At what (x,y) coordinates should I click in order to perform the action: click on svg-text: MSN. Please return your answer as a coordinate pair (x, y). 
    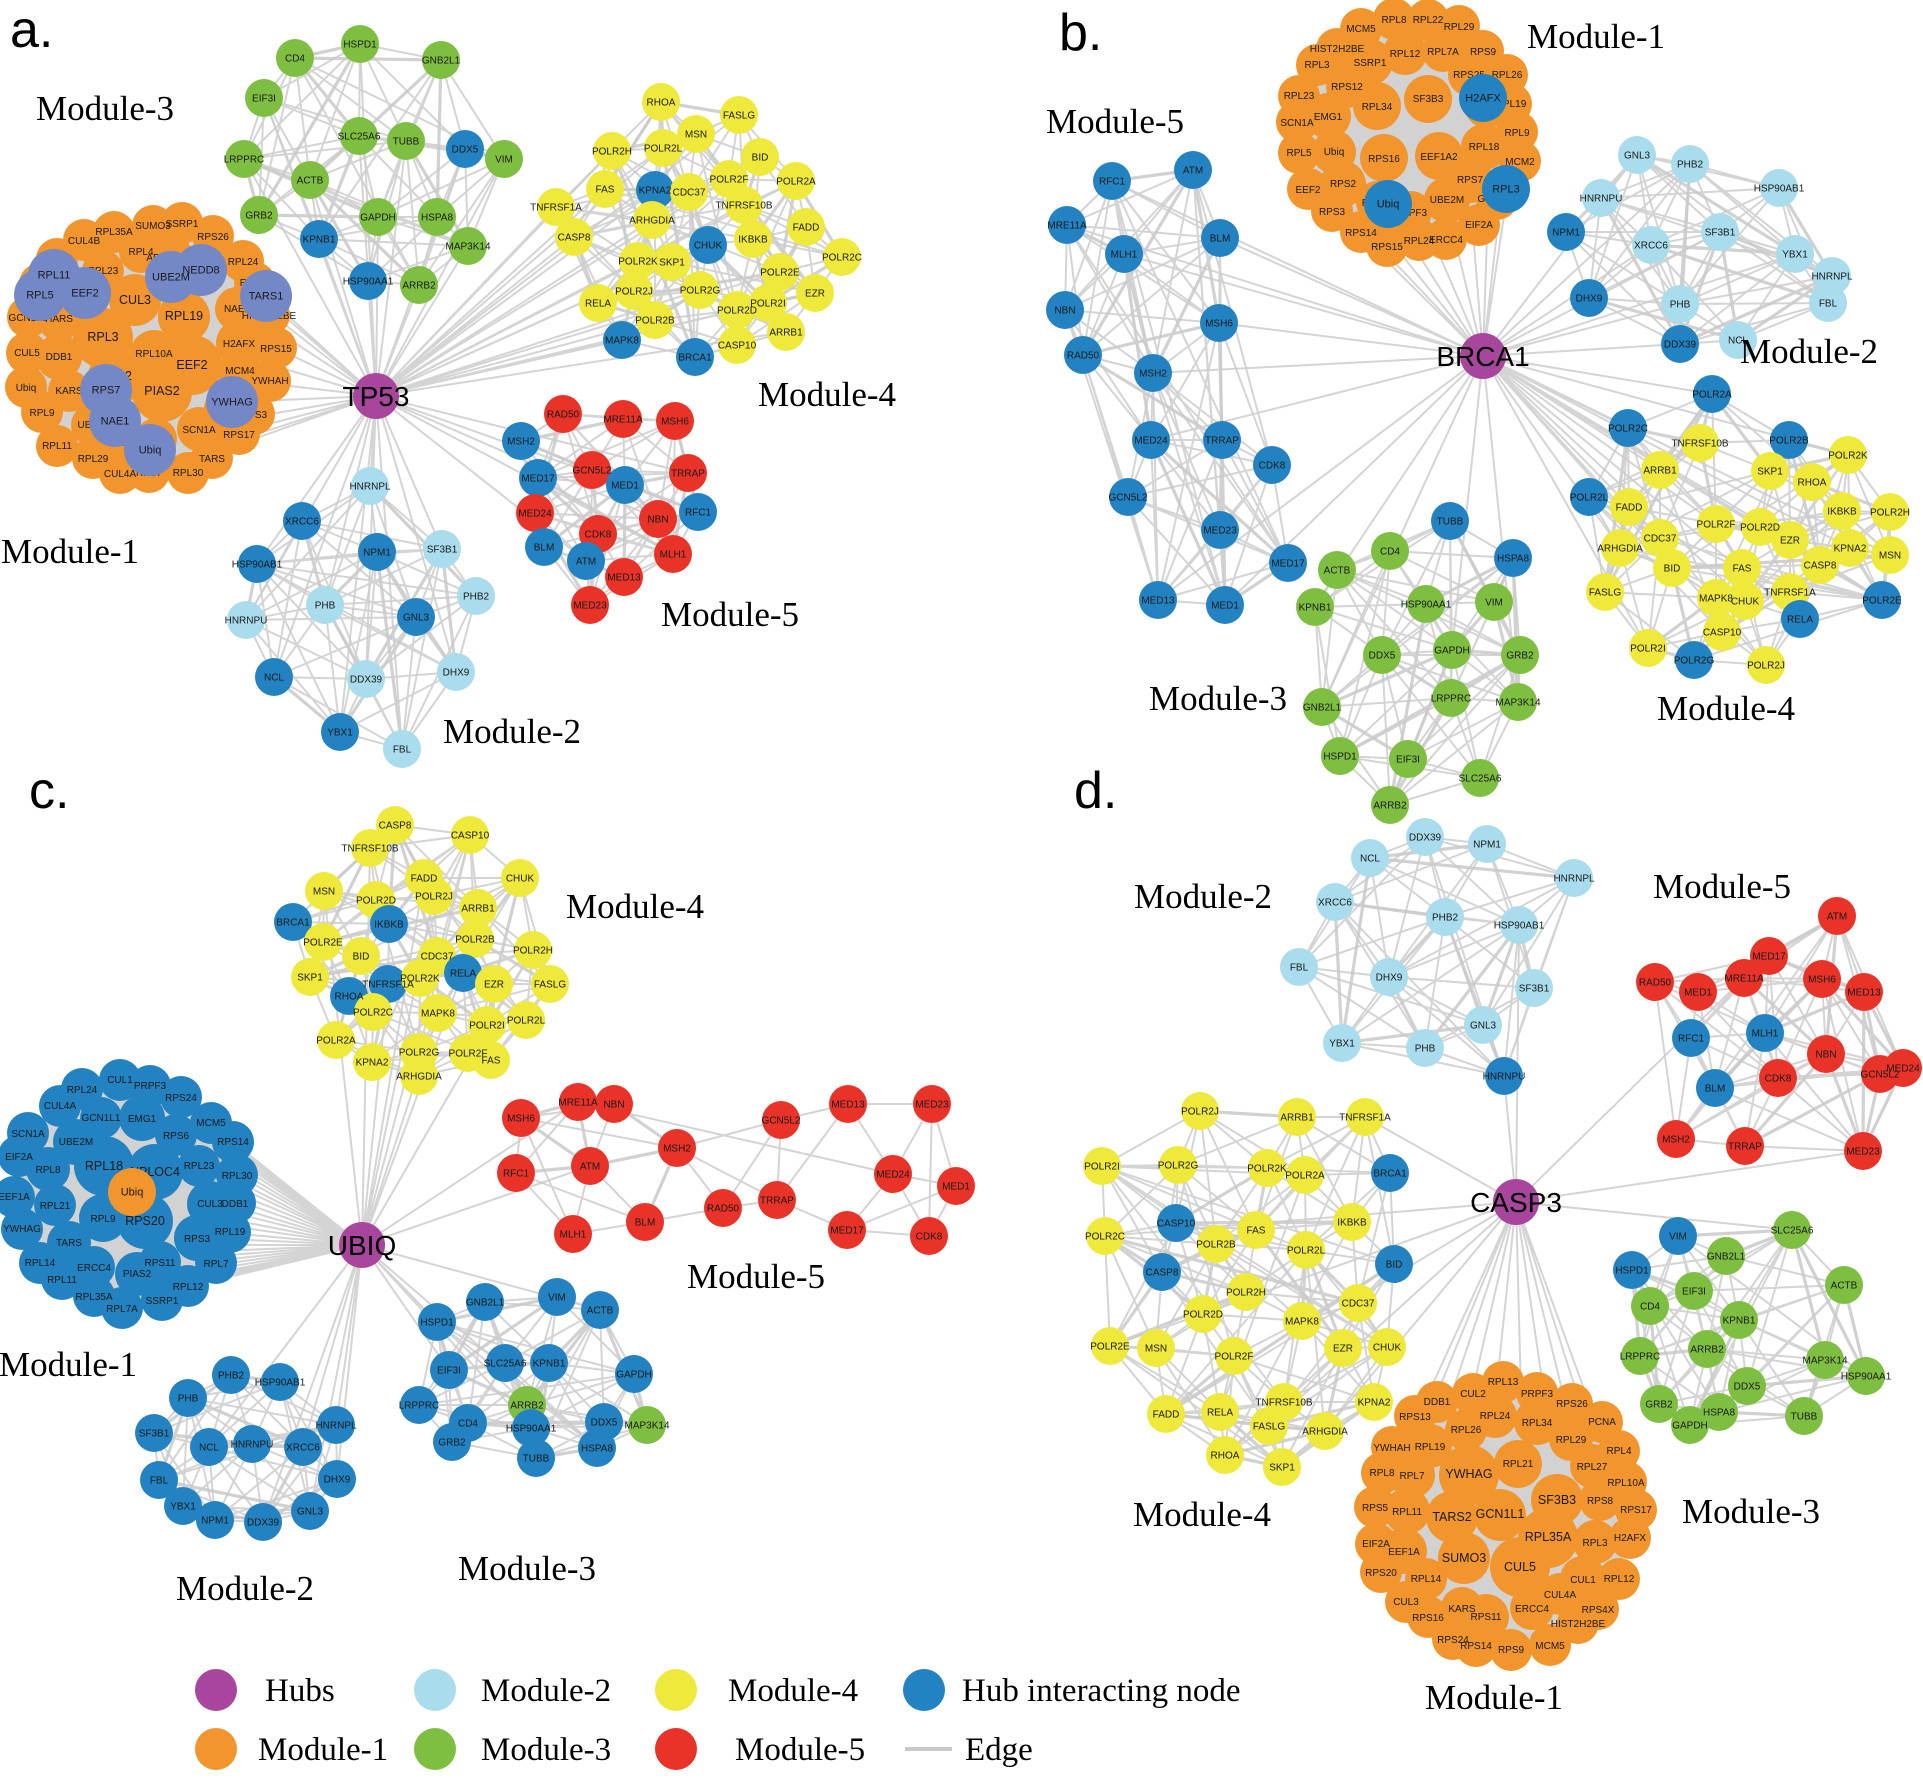
    Looking at the image, I should click on (696, 135).